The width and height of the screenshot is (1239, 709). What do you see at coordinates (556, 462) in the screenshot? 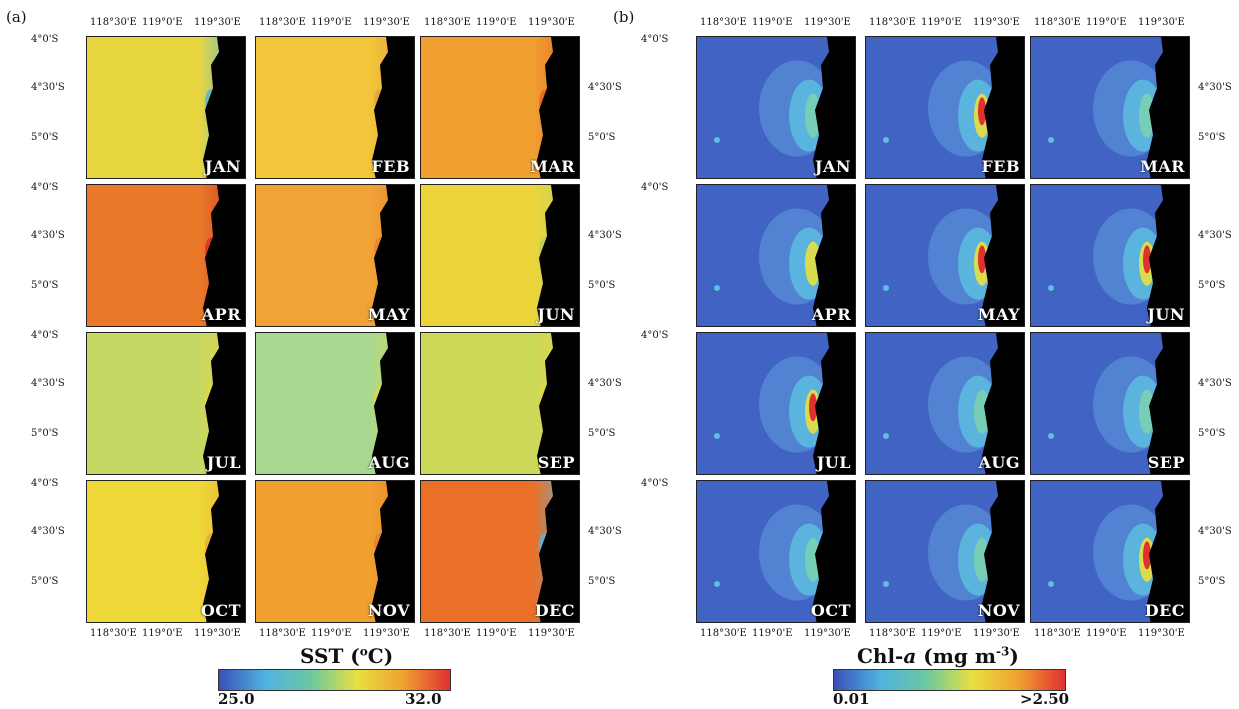
I see `month-label: SEP` at bounding box center [556, 462].